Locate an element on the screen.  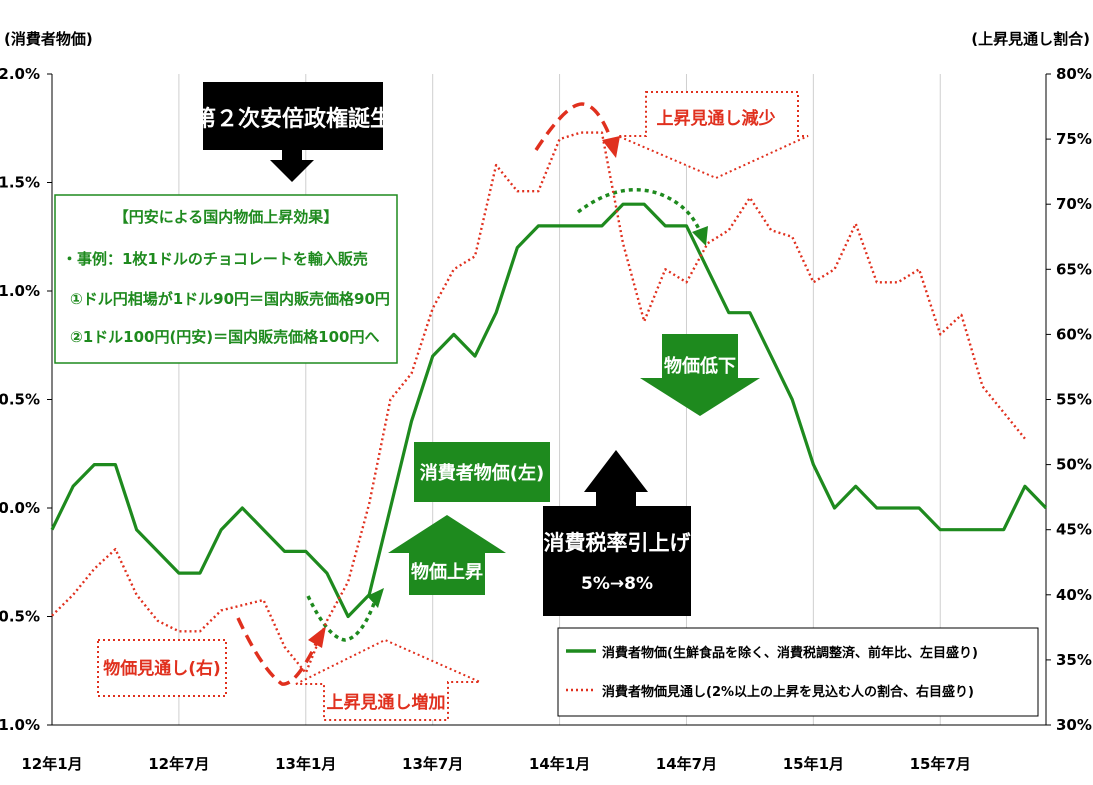
y-right-tick-label: 80% is located at coordinates (1074, 74).